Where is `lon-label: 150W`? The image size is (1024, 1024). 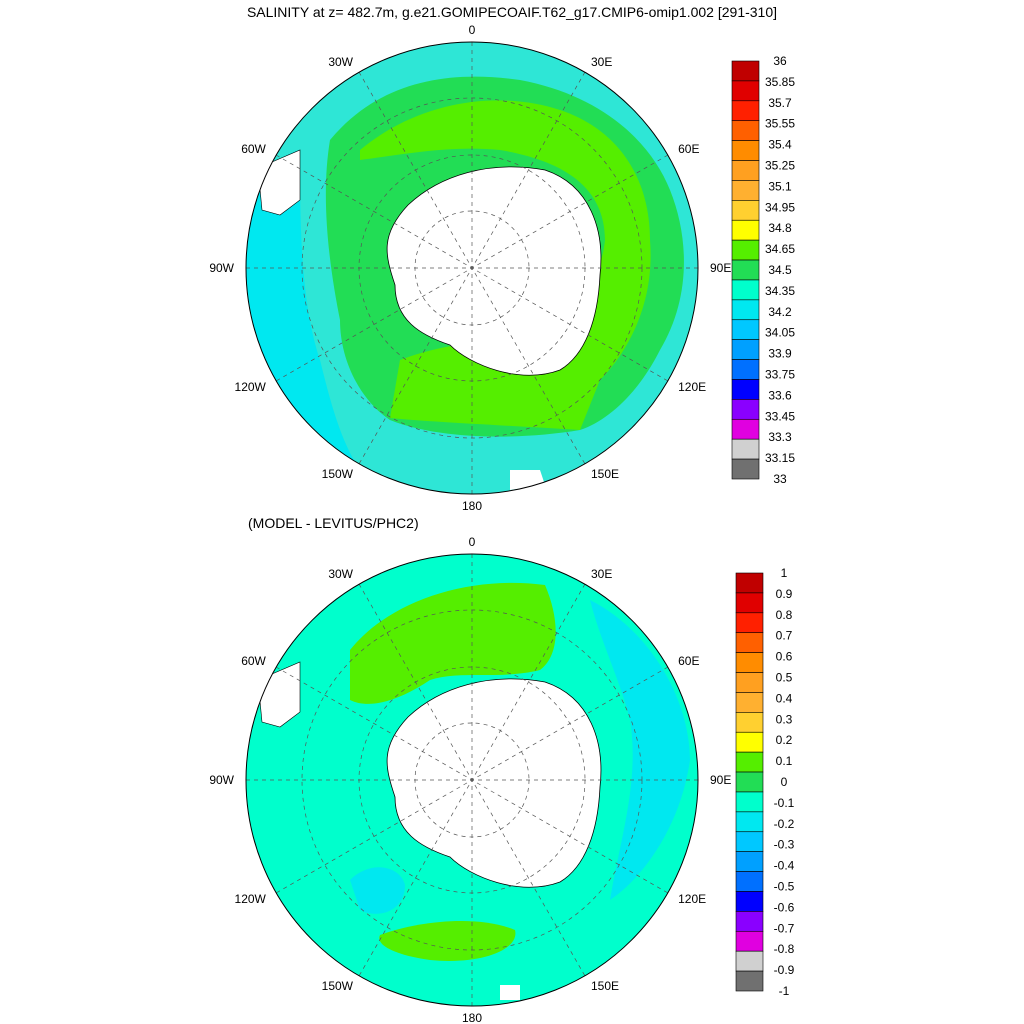
lon-label: 150W is located at coordinates (338, 986).